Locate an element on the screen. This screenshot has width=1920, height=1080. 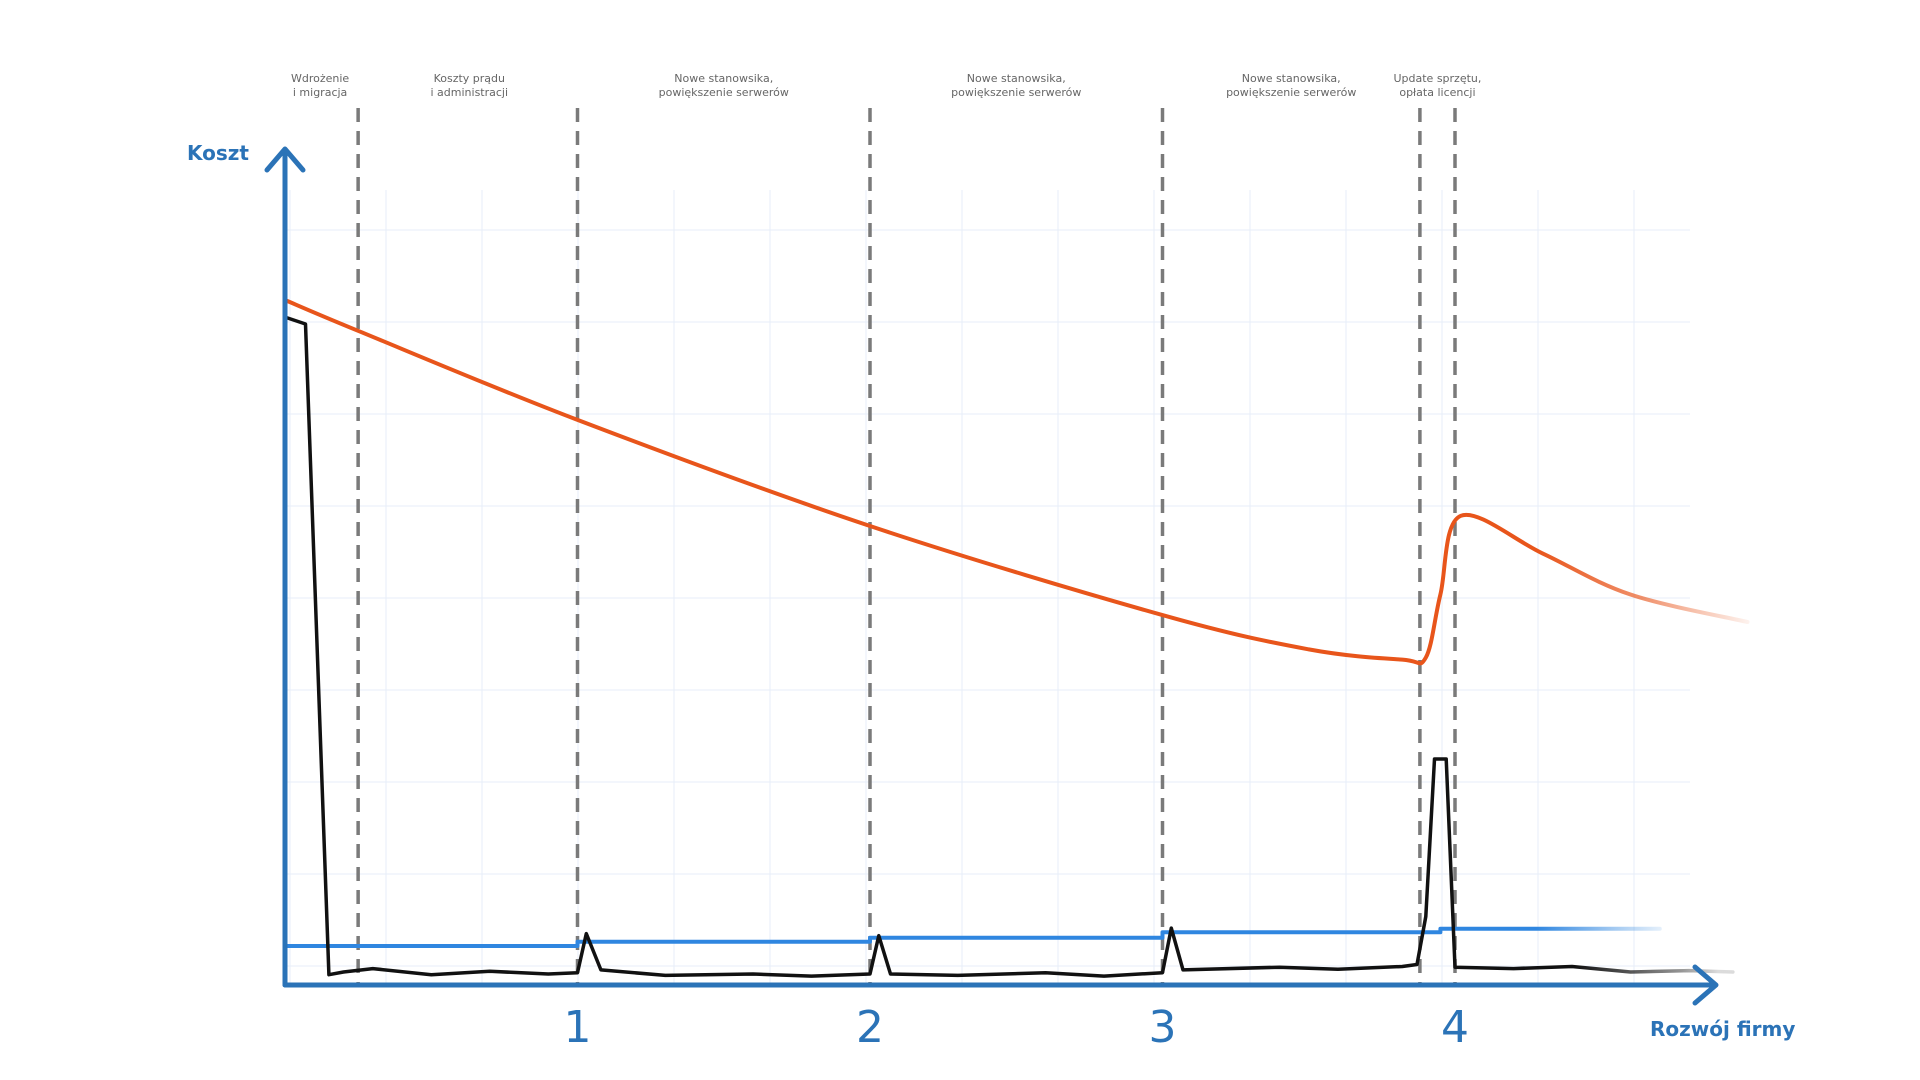
phase-label-line: opłata licencji is located at coordinates (1437, 92).